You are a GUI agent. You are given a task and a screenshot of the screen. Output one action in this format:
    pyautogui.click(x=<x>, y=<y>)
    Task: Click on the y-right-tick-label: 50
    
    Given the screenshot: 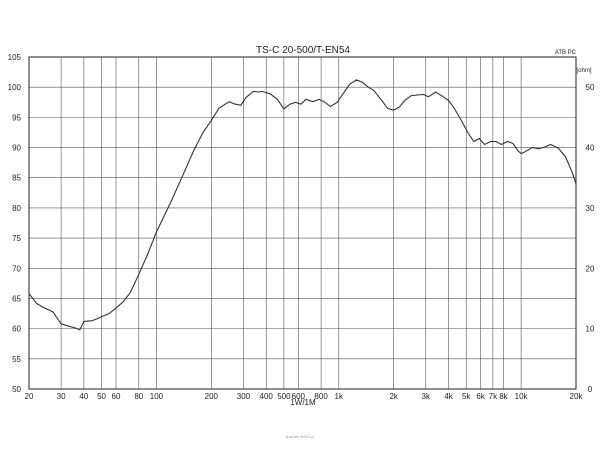 What is the action you would take?
    pyautogui.click(x=590, y=87)
    